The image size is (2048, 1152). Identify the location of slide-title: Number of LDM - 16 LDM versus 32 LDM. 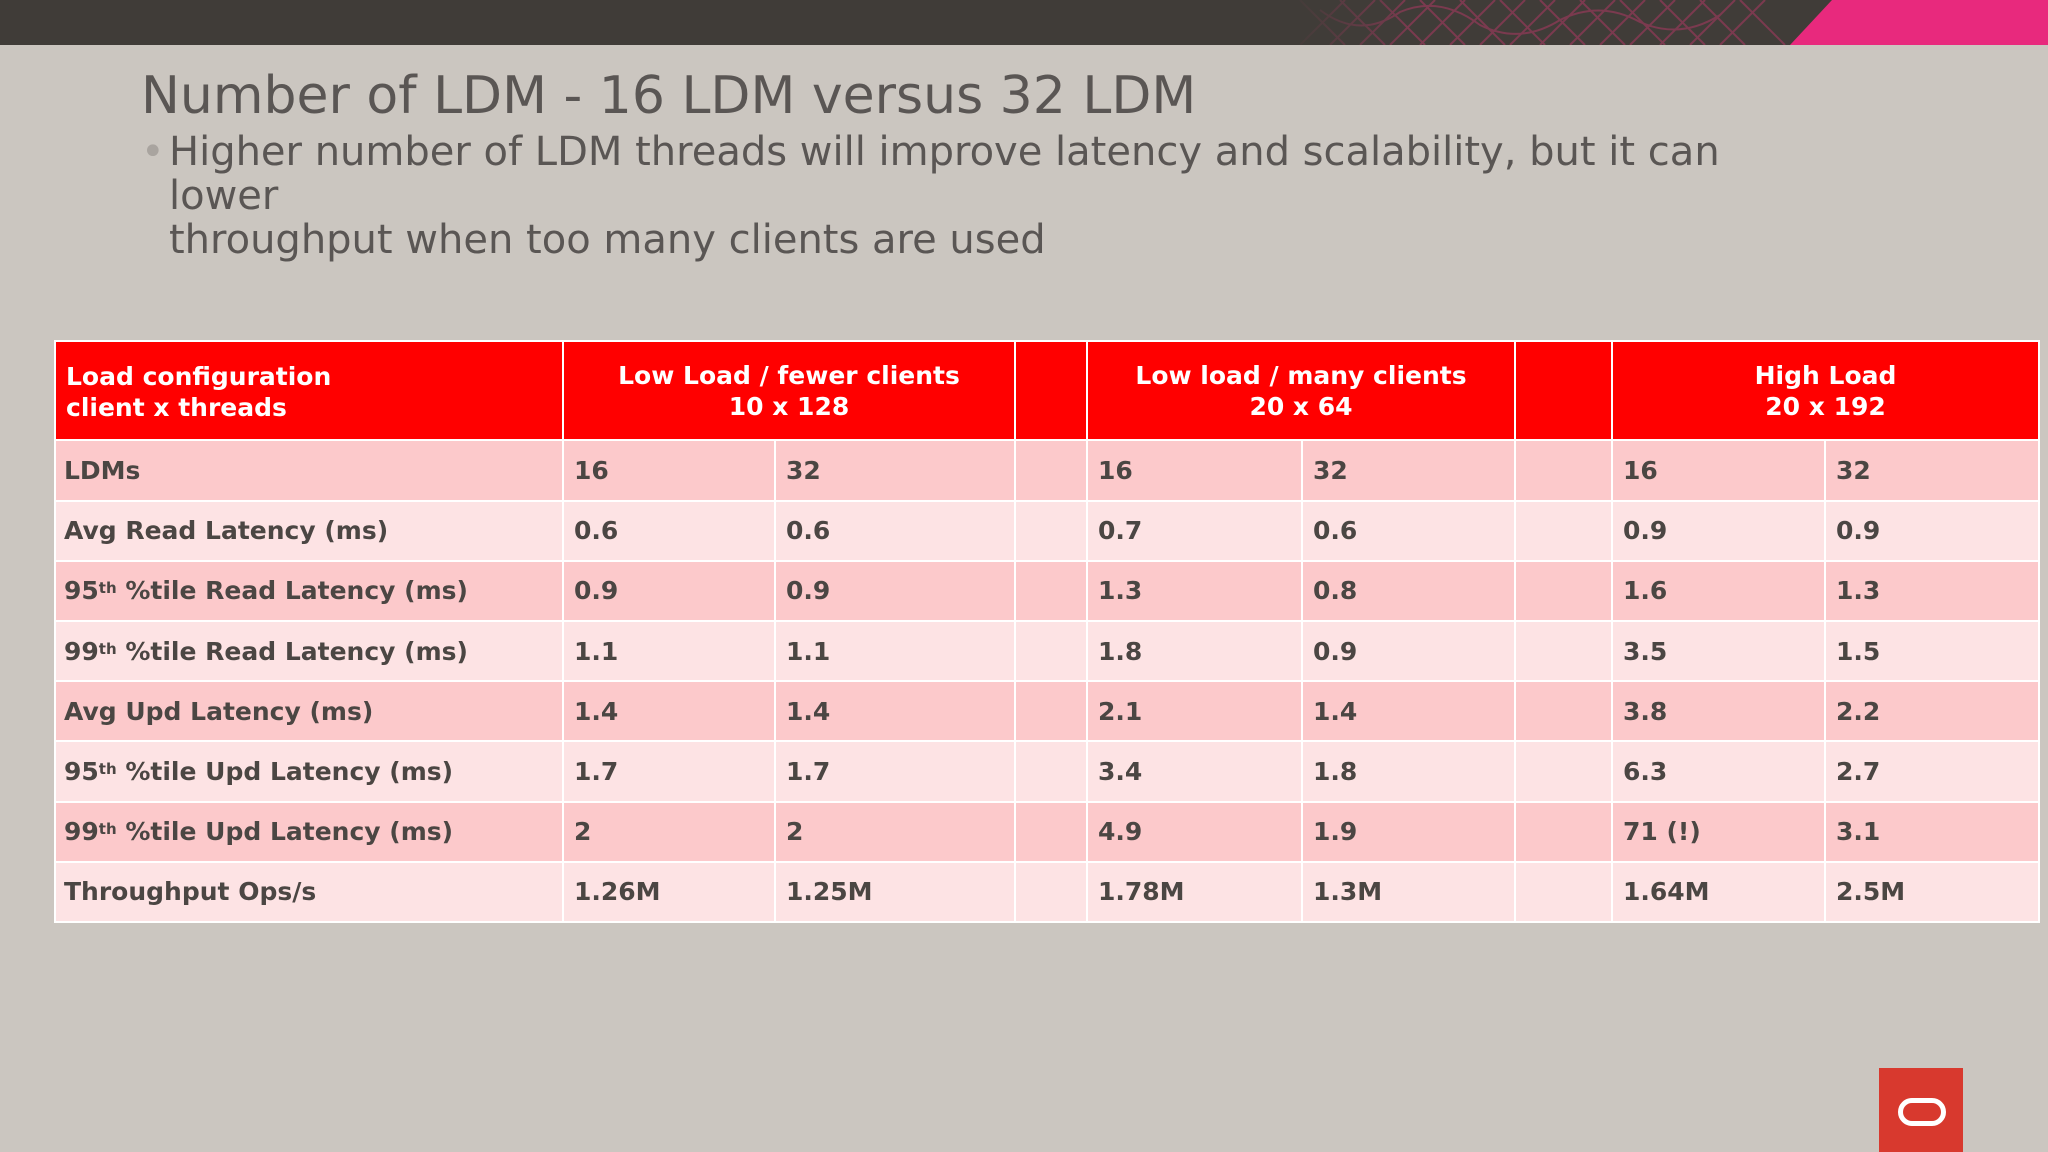
(669, 96).